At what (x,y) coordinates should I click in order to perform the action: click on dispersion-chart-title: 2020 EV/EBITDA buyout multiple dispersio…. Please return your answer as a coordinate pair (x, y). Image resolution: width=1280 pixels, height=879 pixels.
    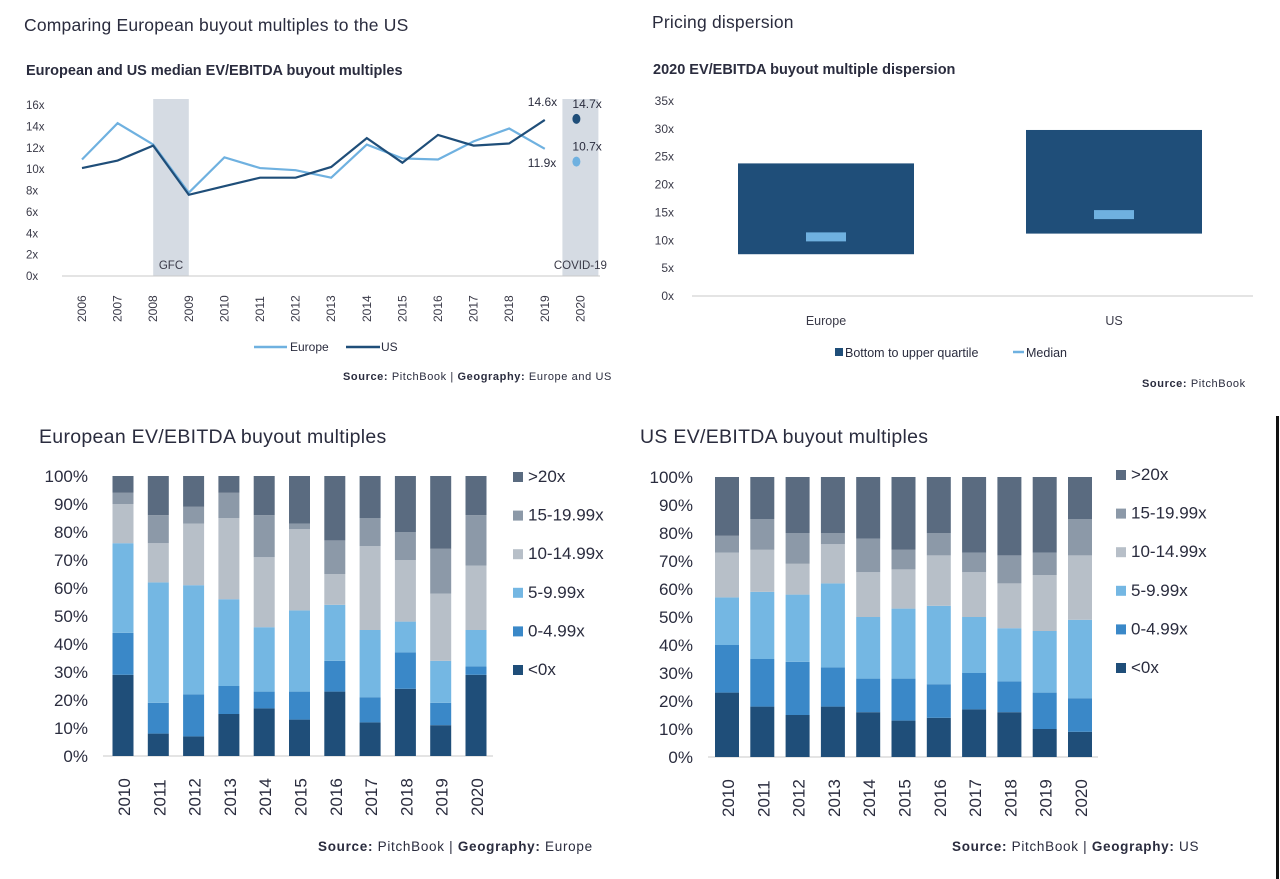
    Looking at the image, I should click on (804, 70).